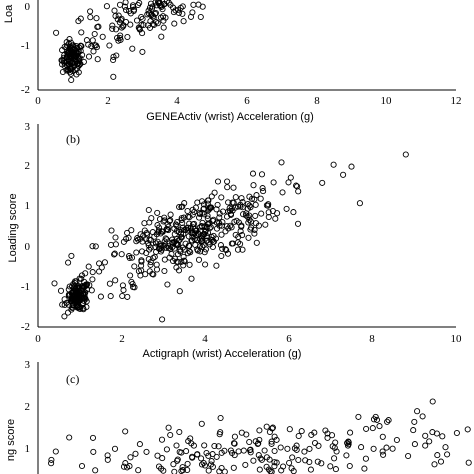 Image resolution: width=474 pixels, height=474 pixels. What do you see at coordinates (456, 101) in the screenshot?
I see `panel-a-x-tick: 12` at bounding box center [456, 101].